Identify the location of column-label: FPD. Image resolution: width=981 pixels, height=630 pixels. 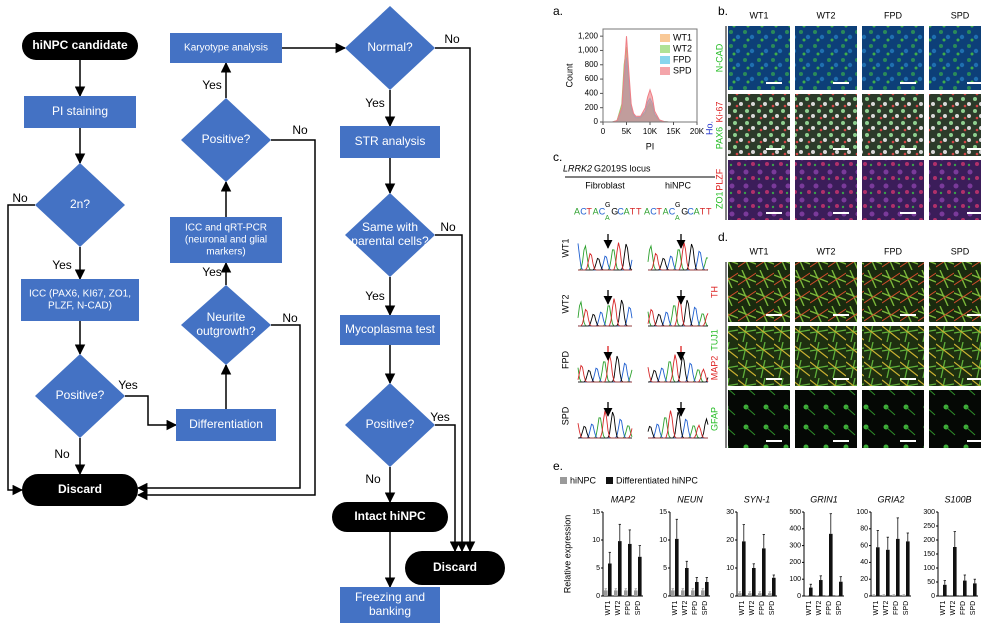
(893, 15).